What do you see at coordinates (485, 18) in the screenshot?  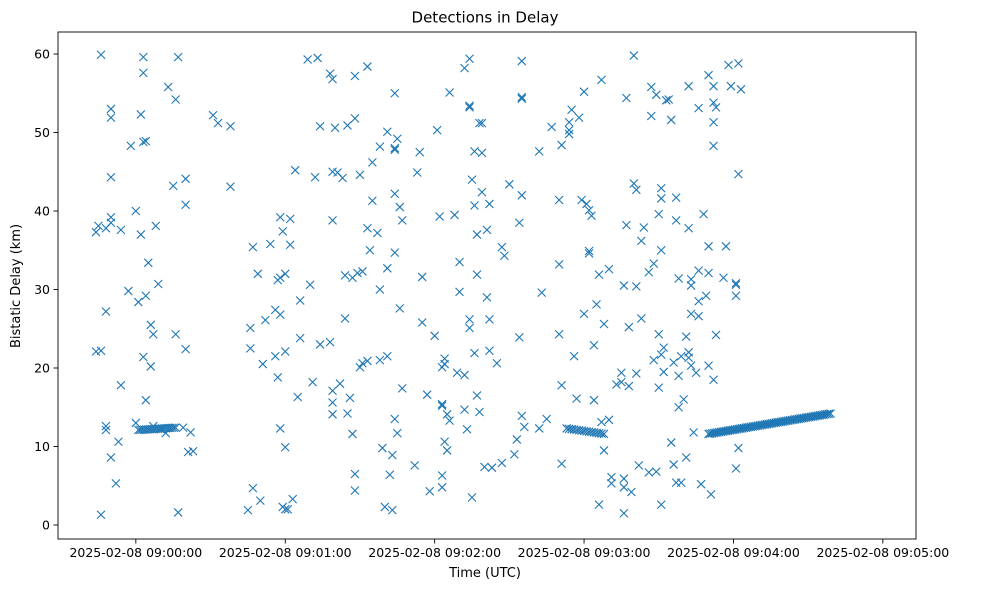 I see `chart-title: Detections in Delay` at bounding box center [485, 18].